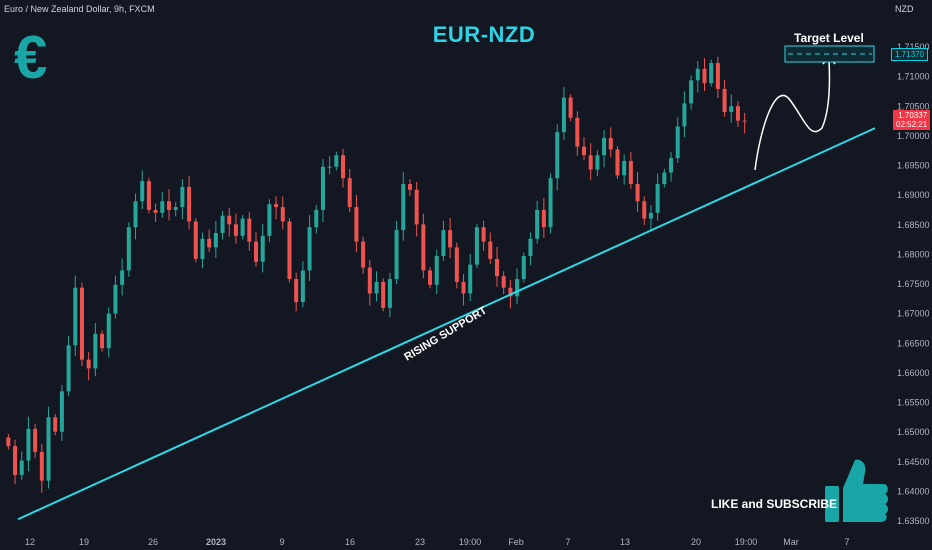  I want to click on x-tick-label: 19, so click(84, 542).